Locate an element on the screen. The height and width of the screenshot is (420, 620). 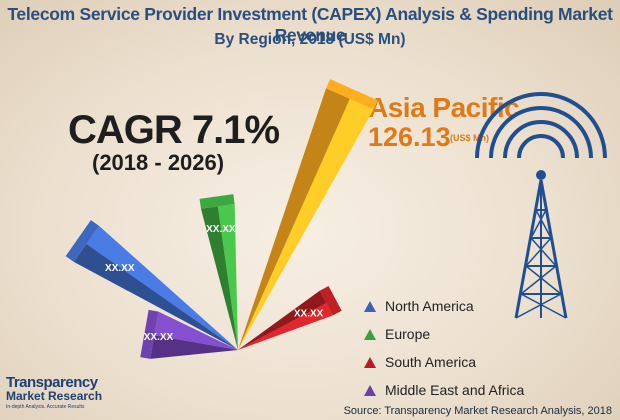
bar-cap-north-america is located at coordinates (82, 241).